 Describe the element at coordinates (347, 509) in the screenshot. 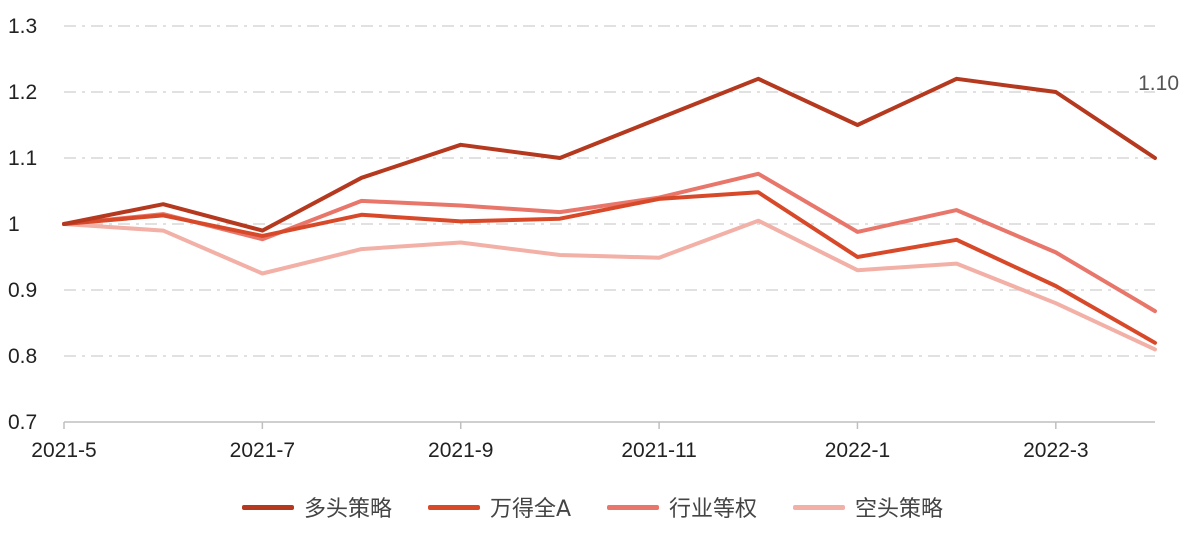

I see `legend-label: 多头策略` at that location.